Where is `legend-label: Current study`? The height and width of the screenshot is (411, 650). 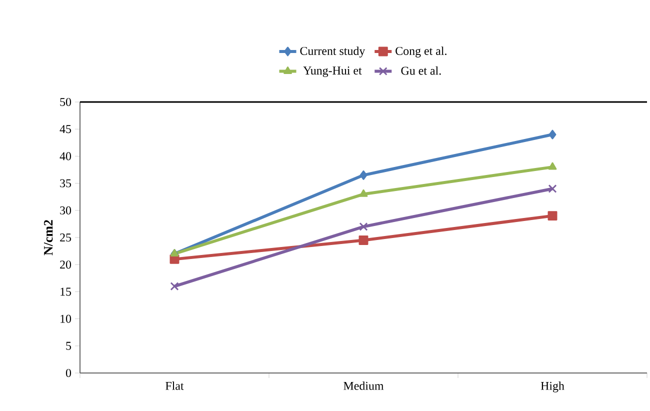 legend-label: Current study is located at coordinates (333, 52).